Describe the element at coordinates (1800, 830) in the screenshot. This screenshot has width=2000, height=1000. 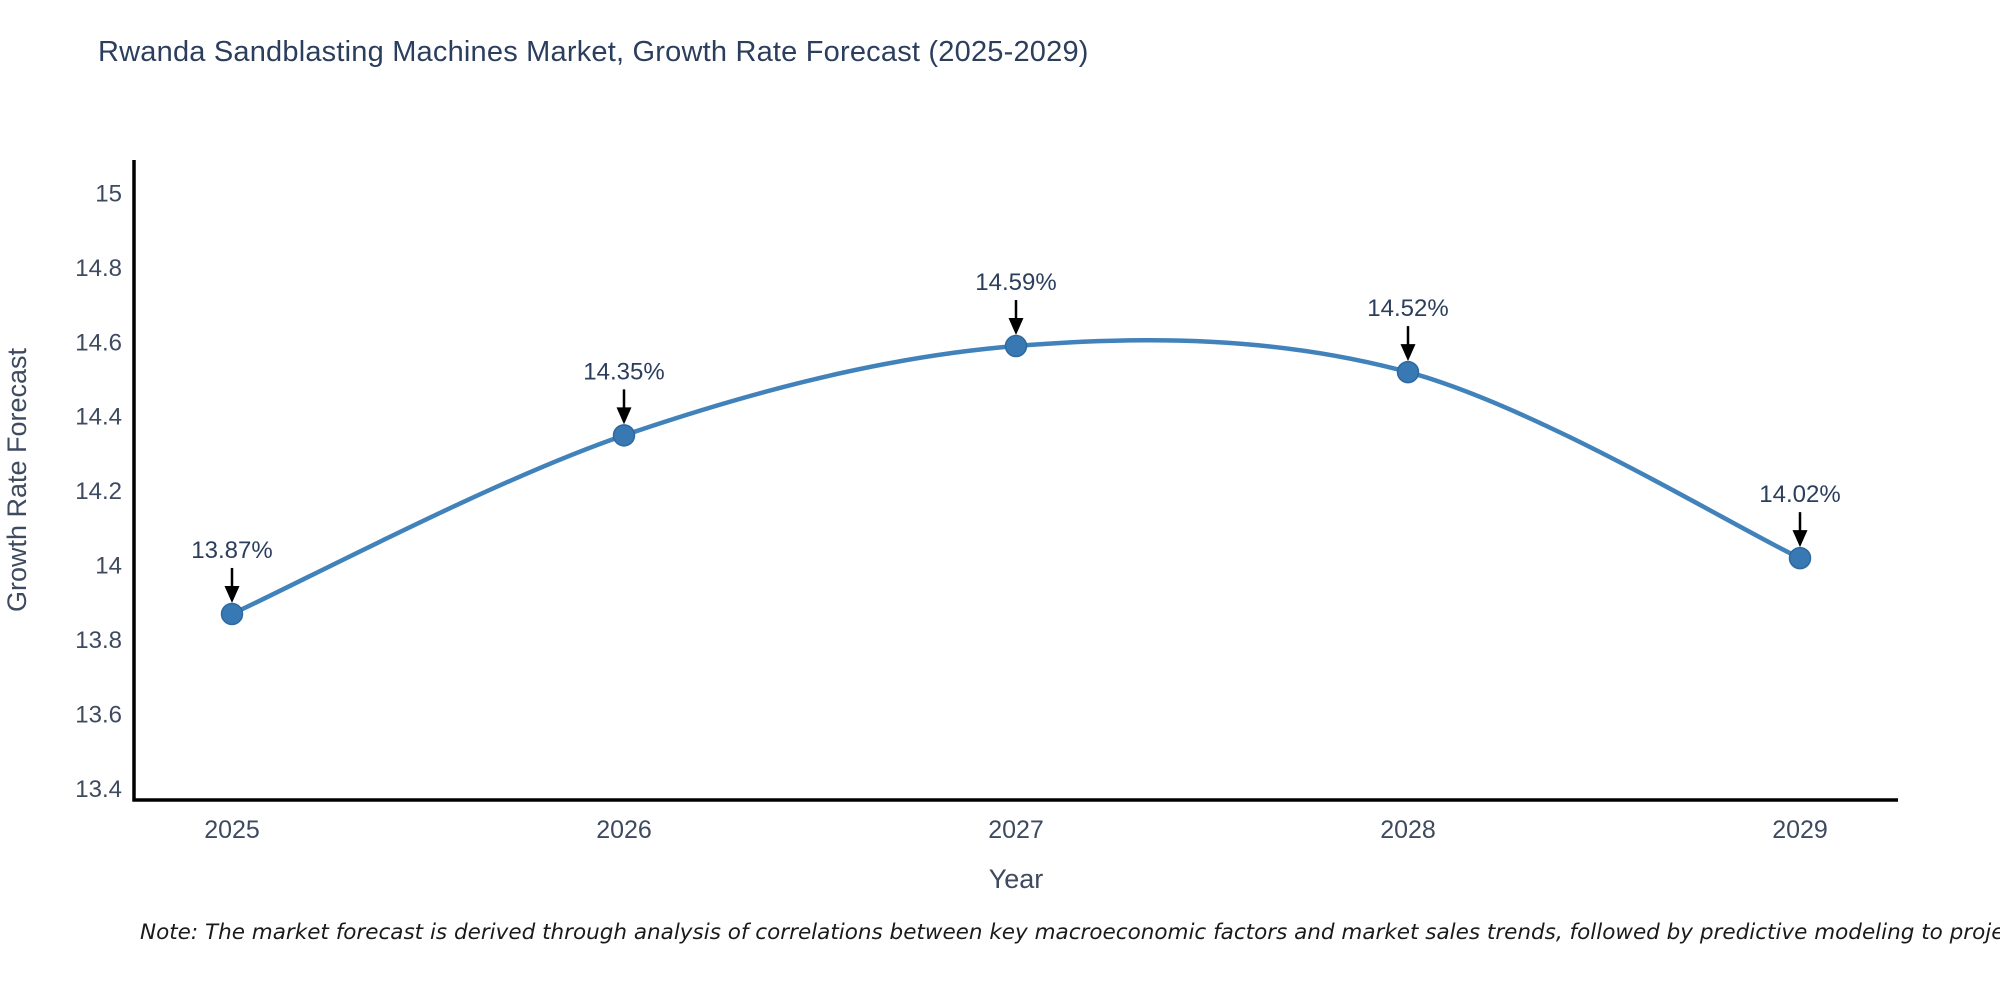
I see `x-tick-label: 2029` at that location.